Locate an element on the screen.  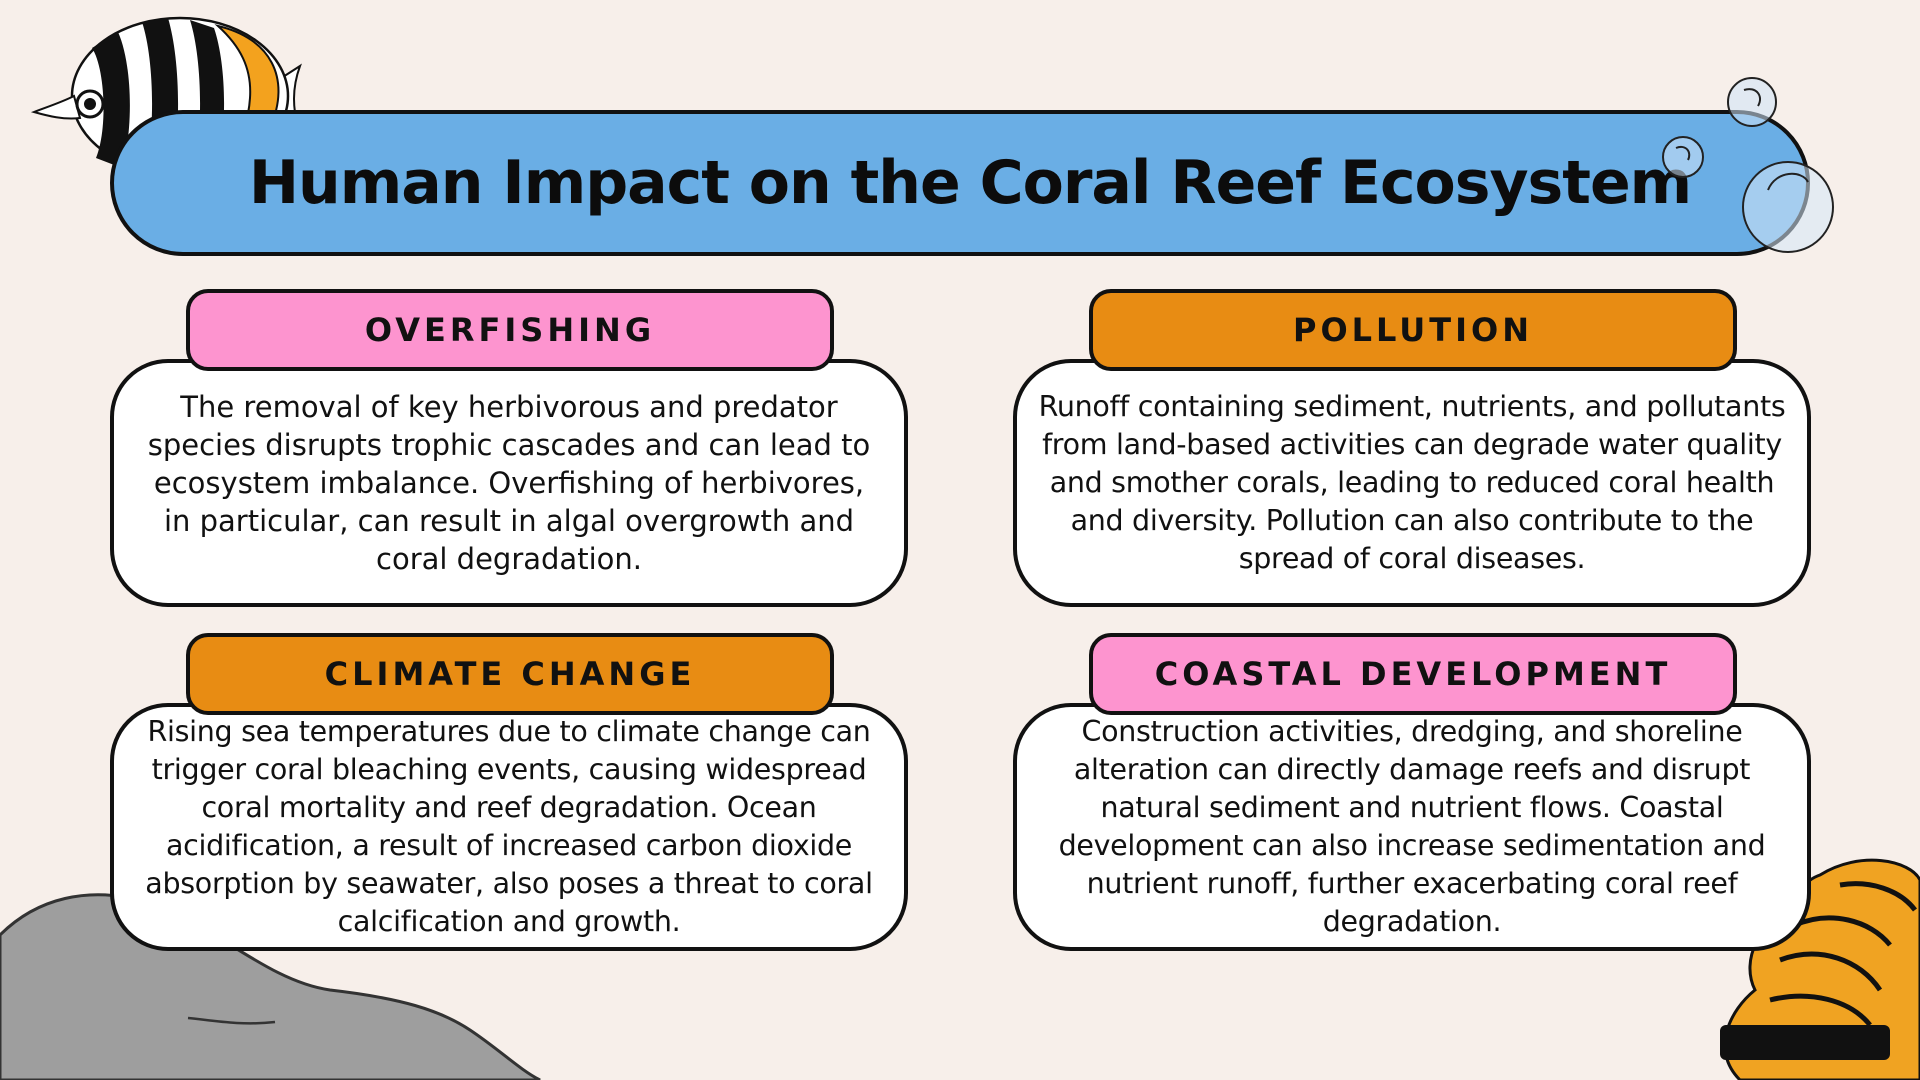
page-title: Human Impact on the Coral Reef Ecosystem is located at coordinates (970, 183).